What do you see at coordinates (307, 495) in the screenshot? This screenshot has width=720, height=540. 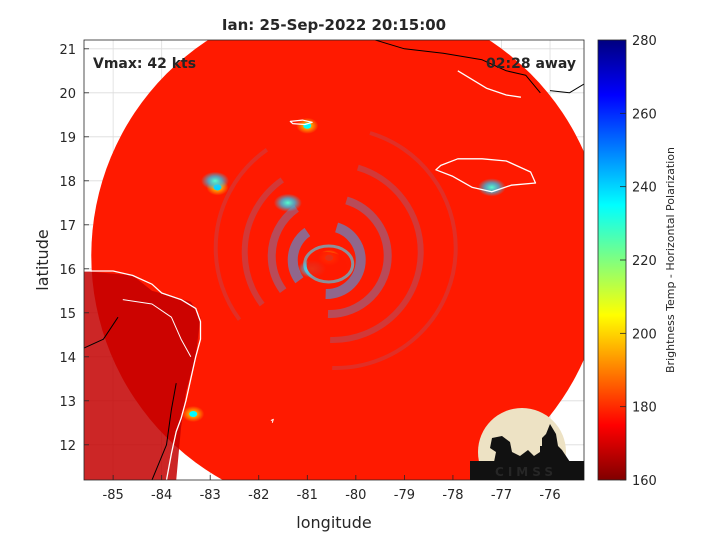 I see `x-tick-label: -81` at bounding box center [307, 495].